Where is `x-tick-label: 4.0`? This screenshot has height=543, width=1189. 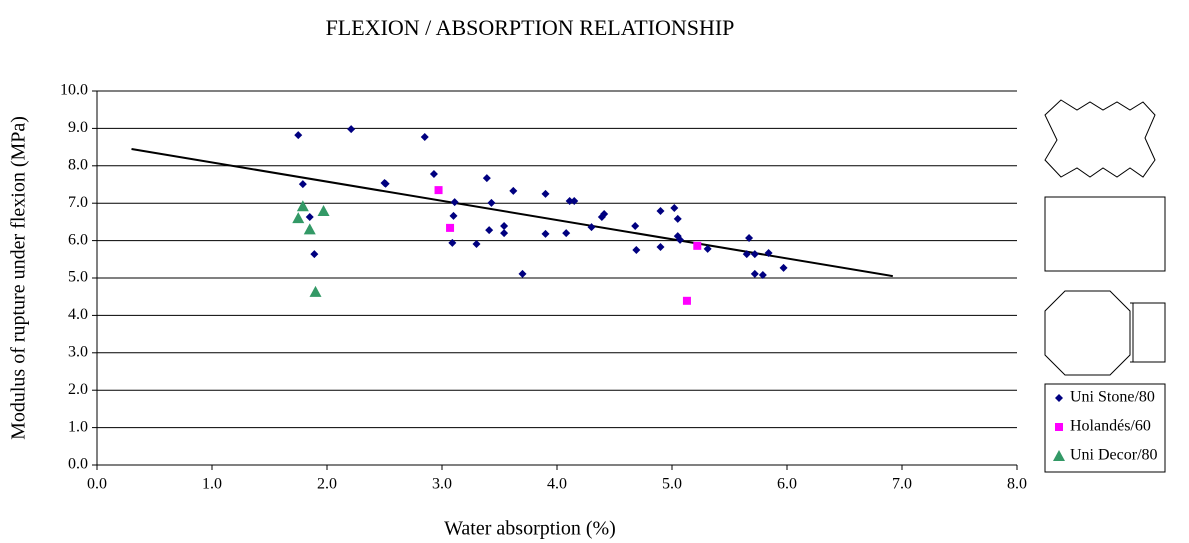
x-tick-label: 4.0 is located at coordinates (557, 484).